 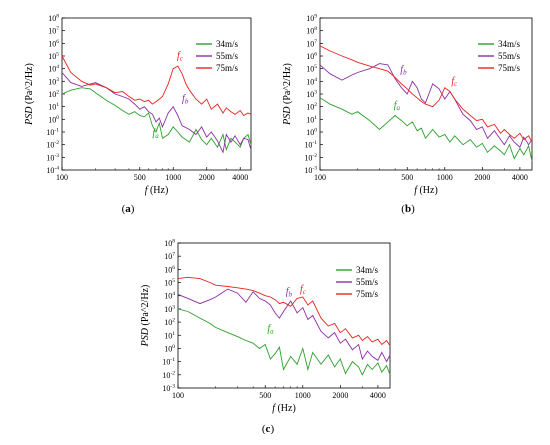 I want to click on chart-caption: (c), so click(x=268, y=429).